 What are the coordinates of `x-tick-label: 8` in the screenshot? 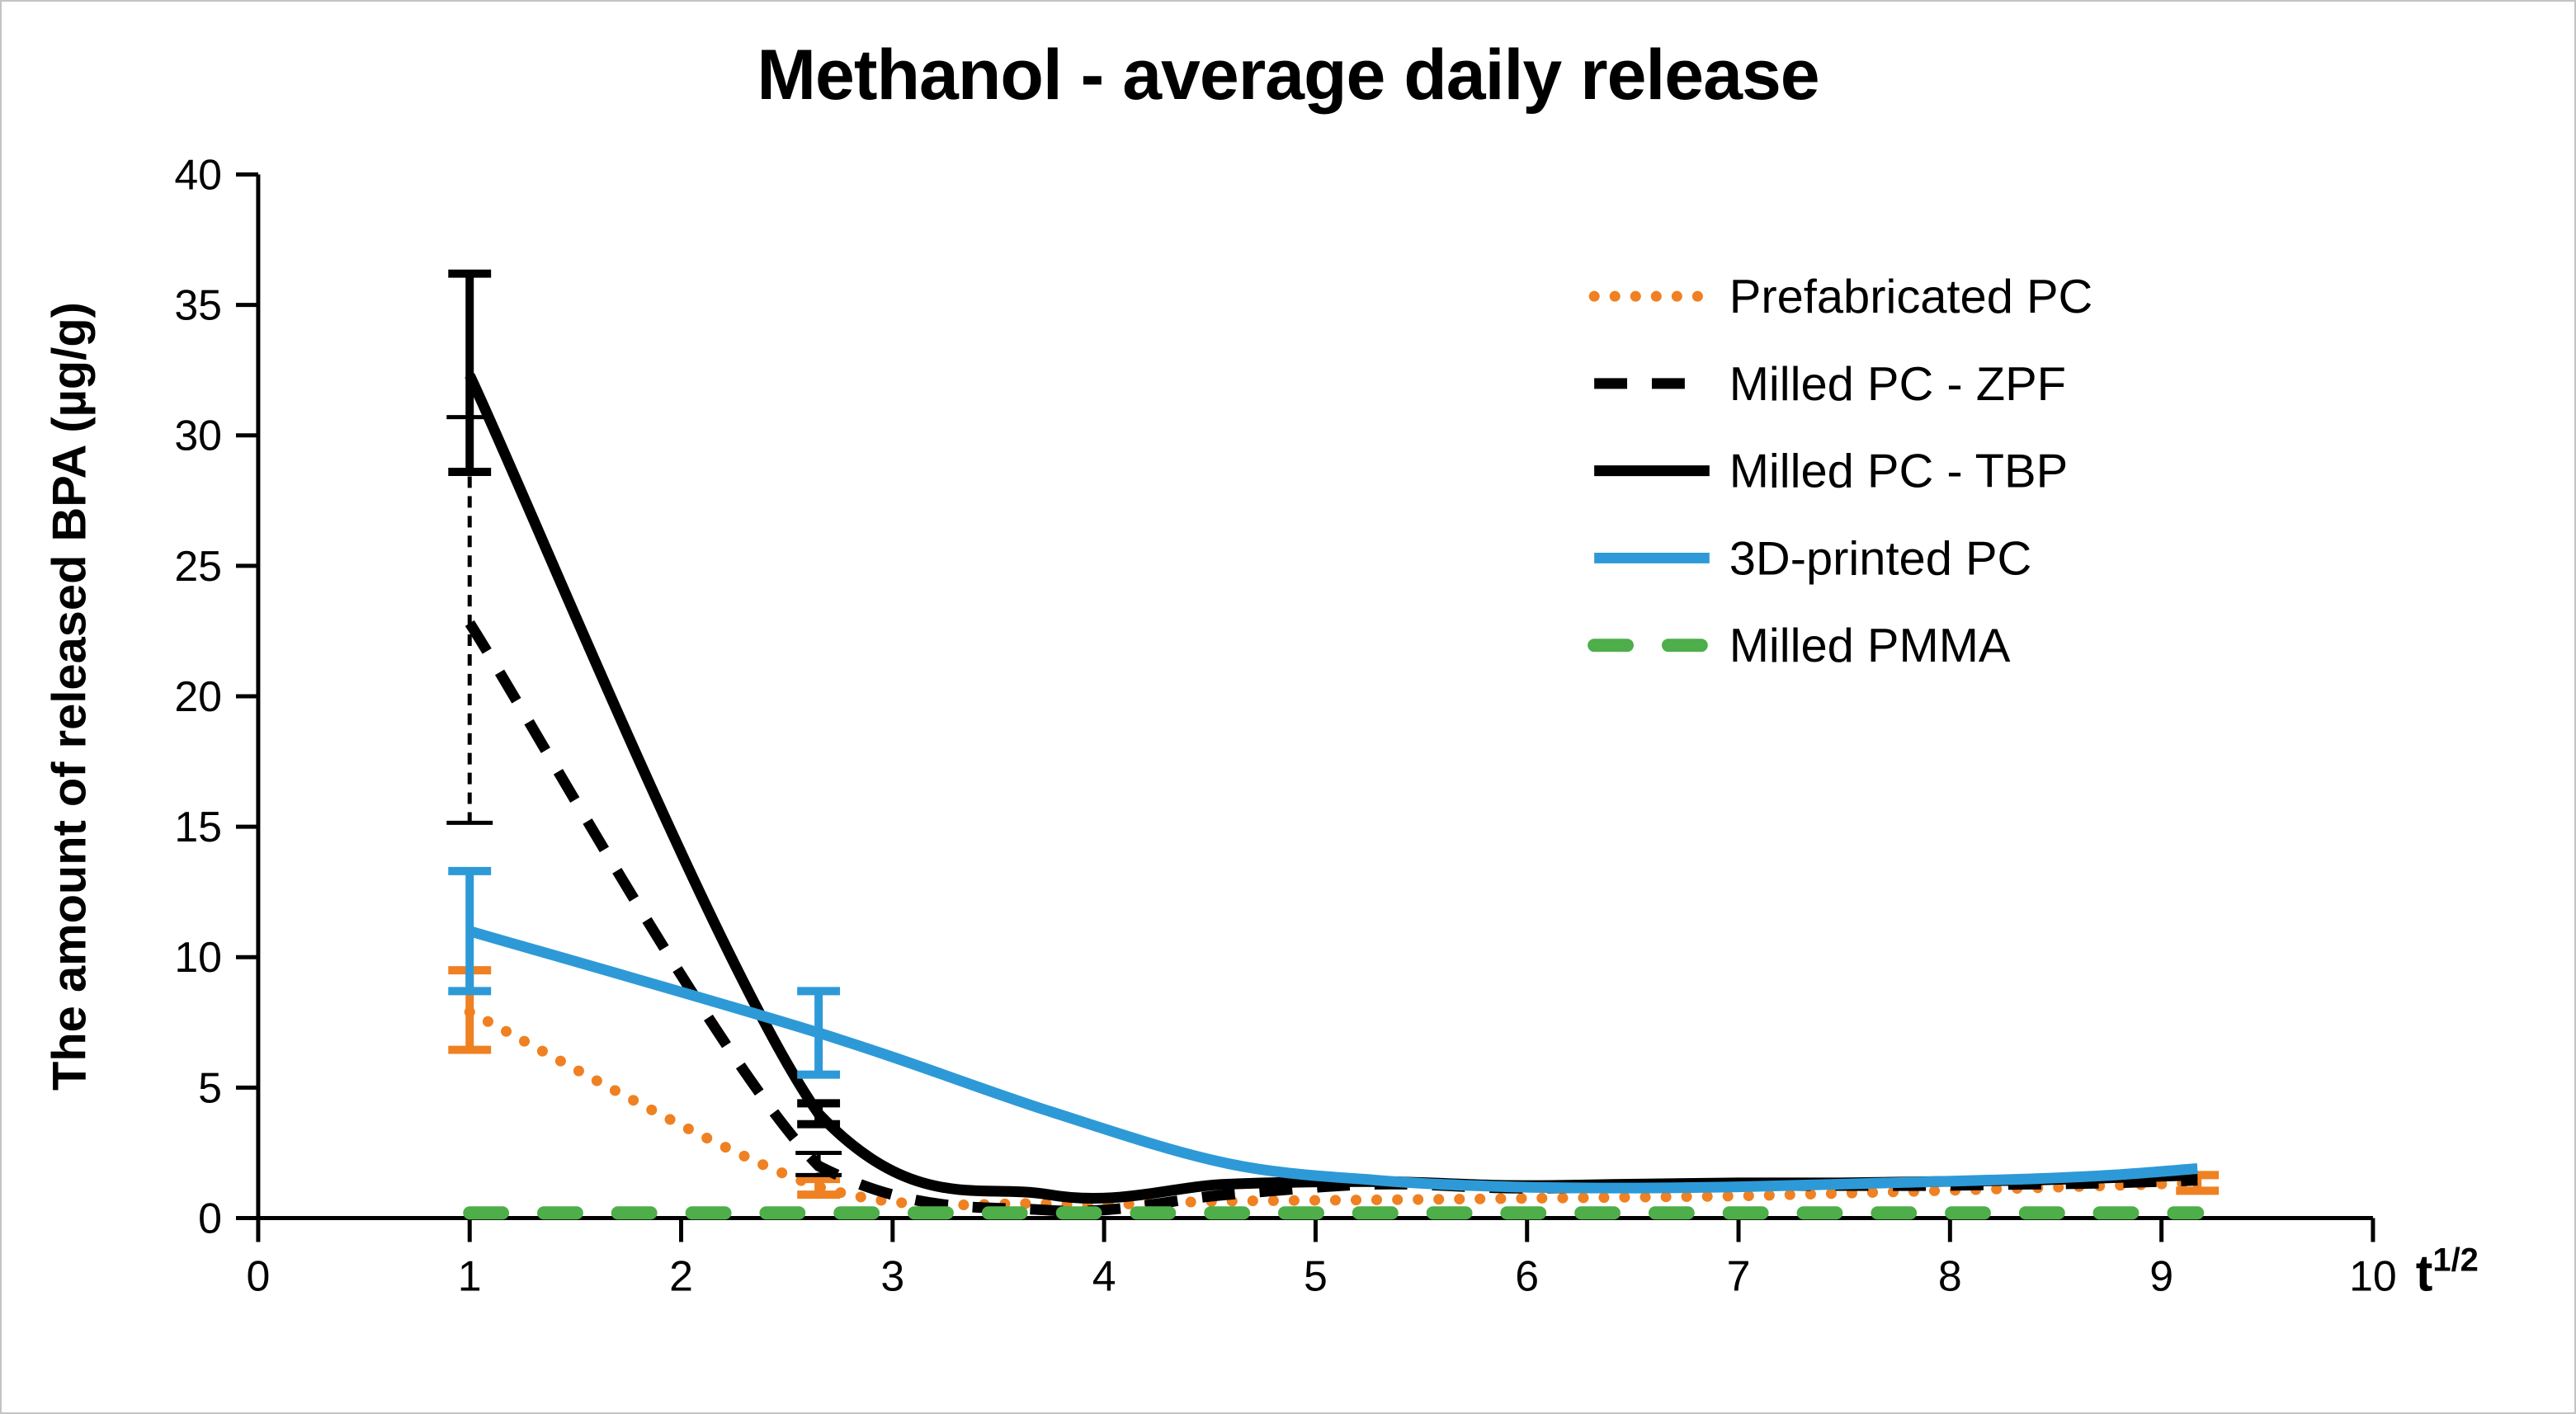 It's located at (1950, 1275).